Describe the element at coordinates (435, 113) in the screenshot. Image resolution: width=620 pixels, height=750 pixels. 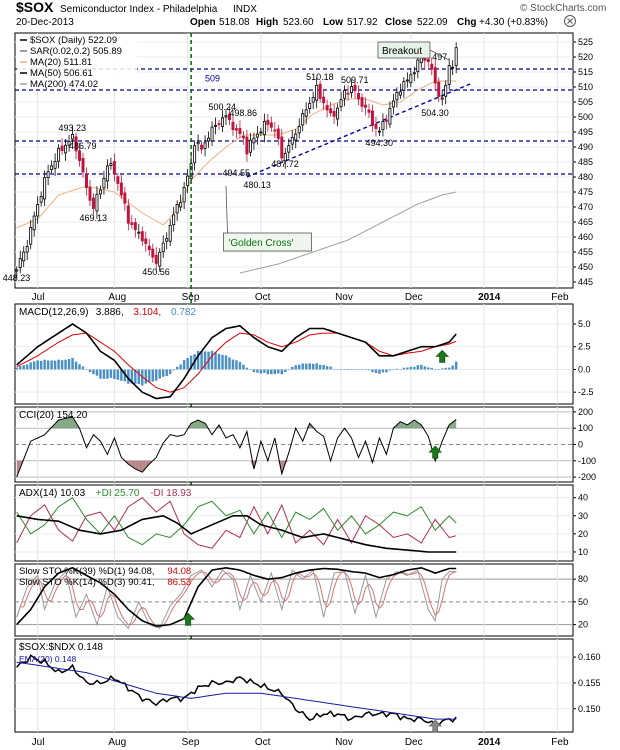
I see `price-label: 504.30` at that location.